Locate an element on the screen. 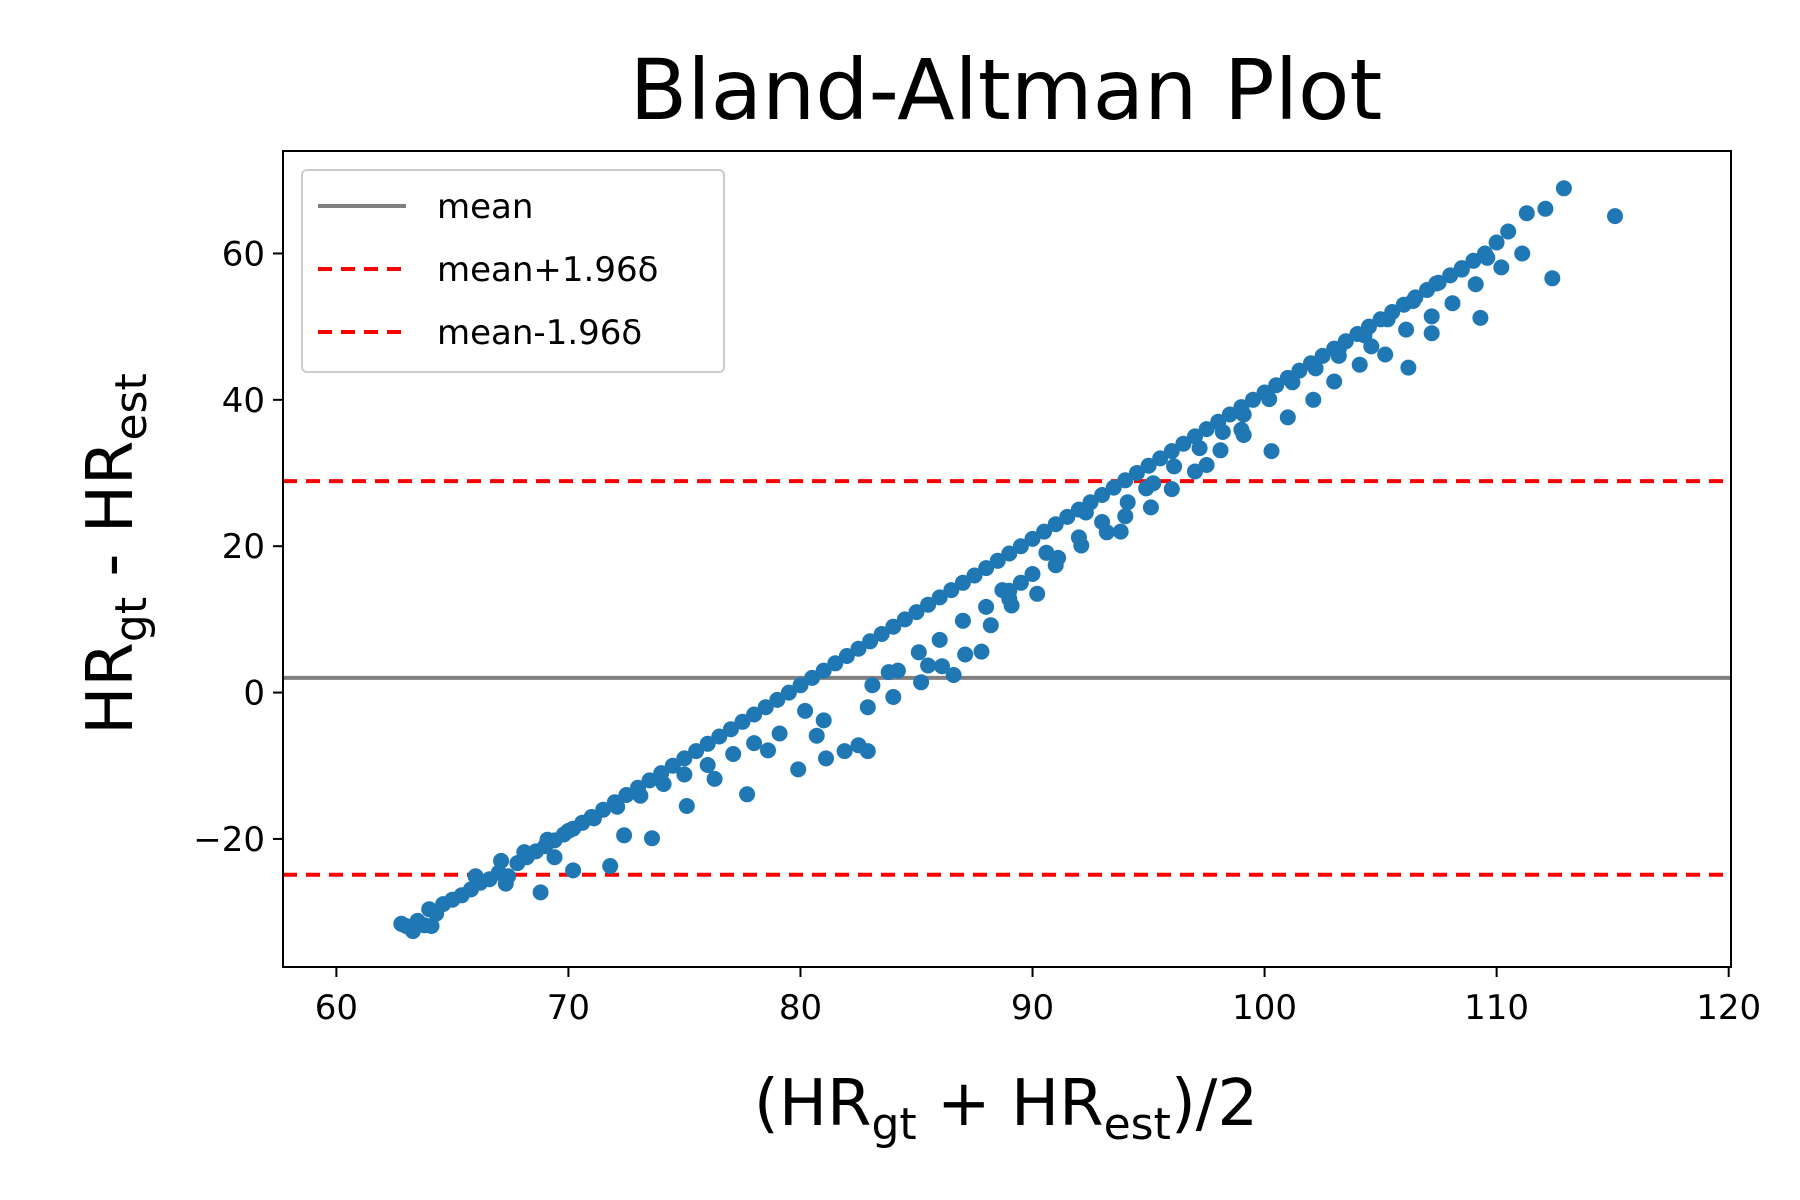  x-axis-label: (HRgt + HRest)/2 is located at coordinates (1006, 1108).